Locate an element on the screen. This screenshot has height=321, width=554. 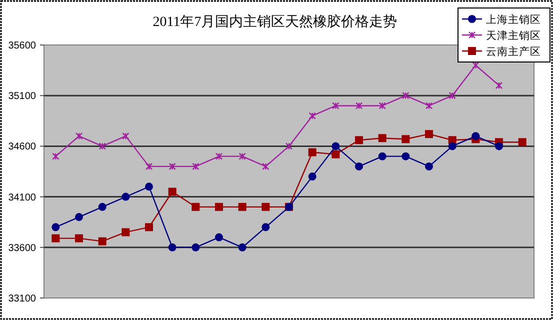
y-tick-label: 34100 is located at coordinates (22, 198).